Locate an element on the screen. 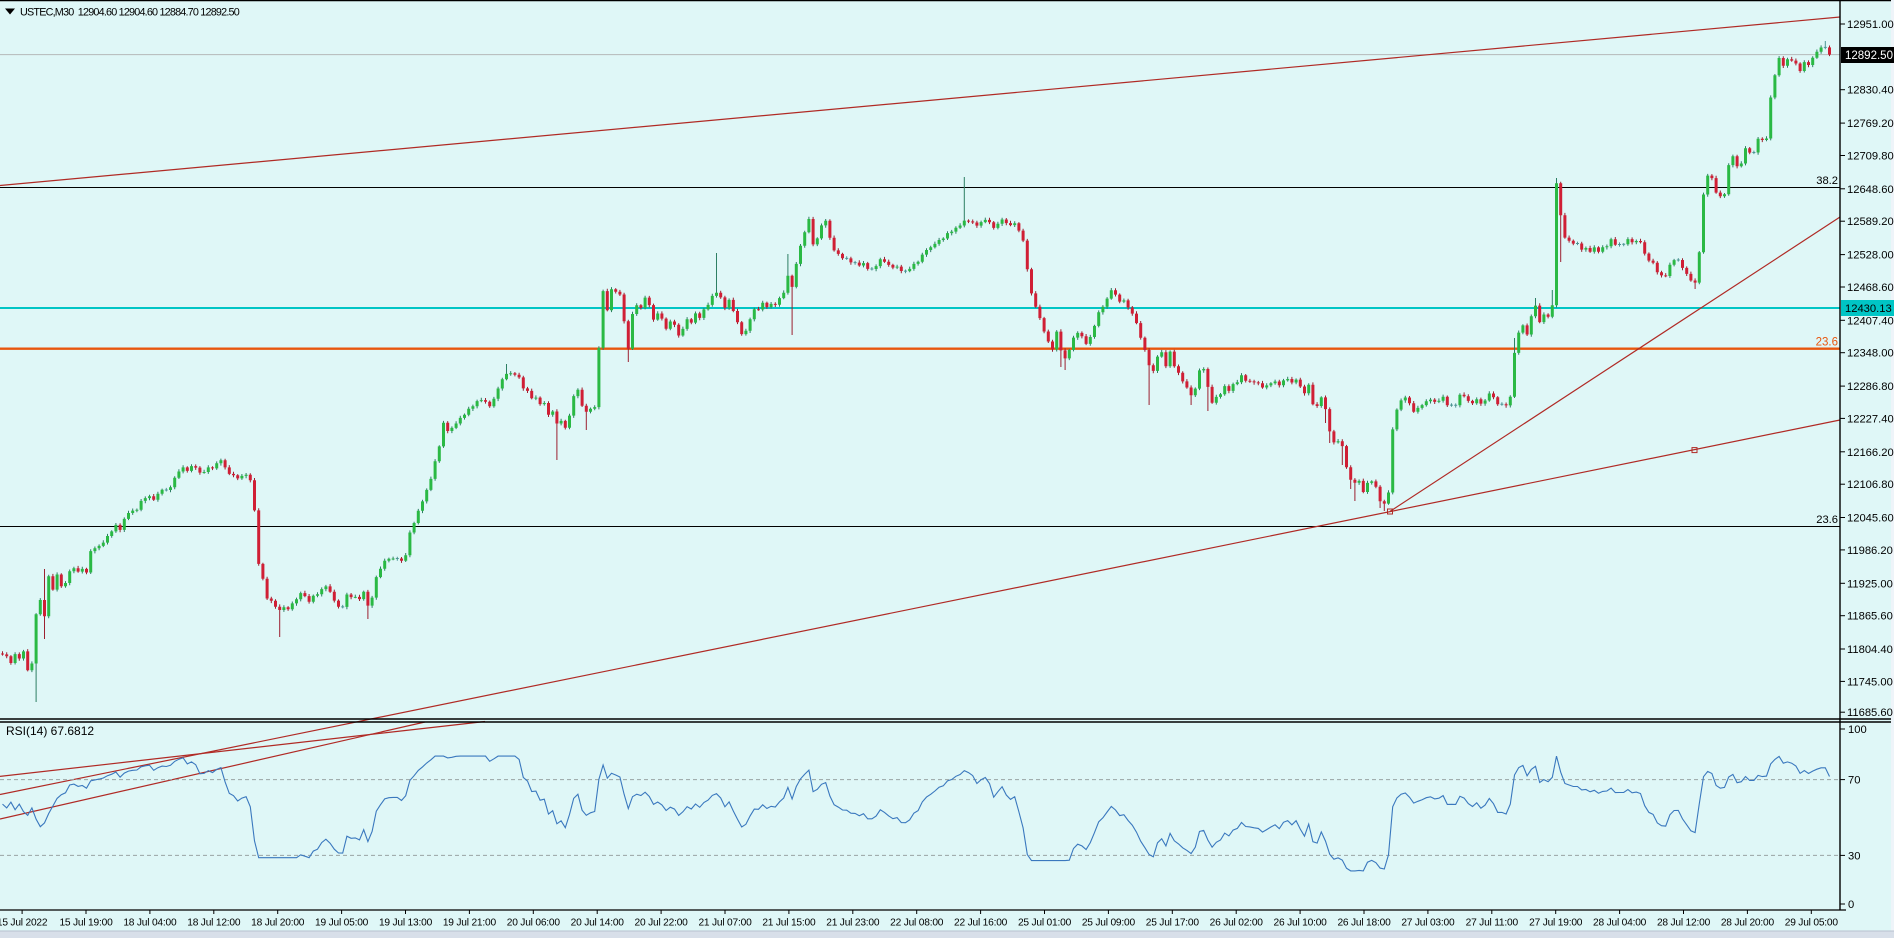 This screenshot has height=938, width=1894. svg-text: 28 Jul 20:00 is located at coordinates (1748, 923).